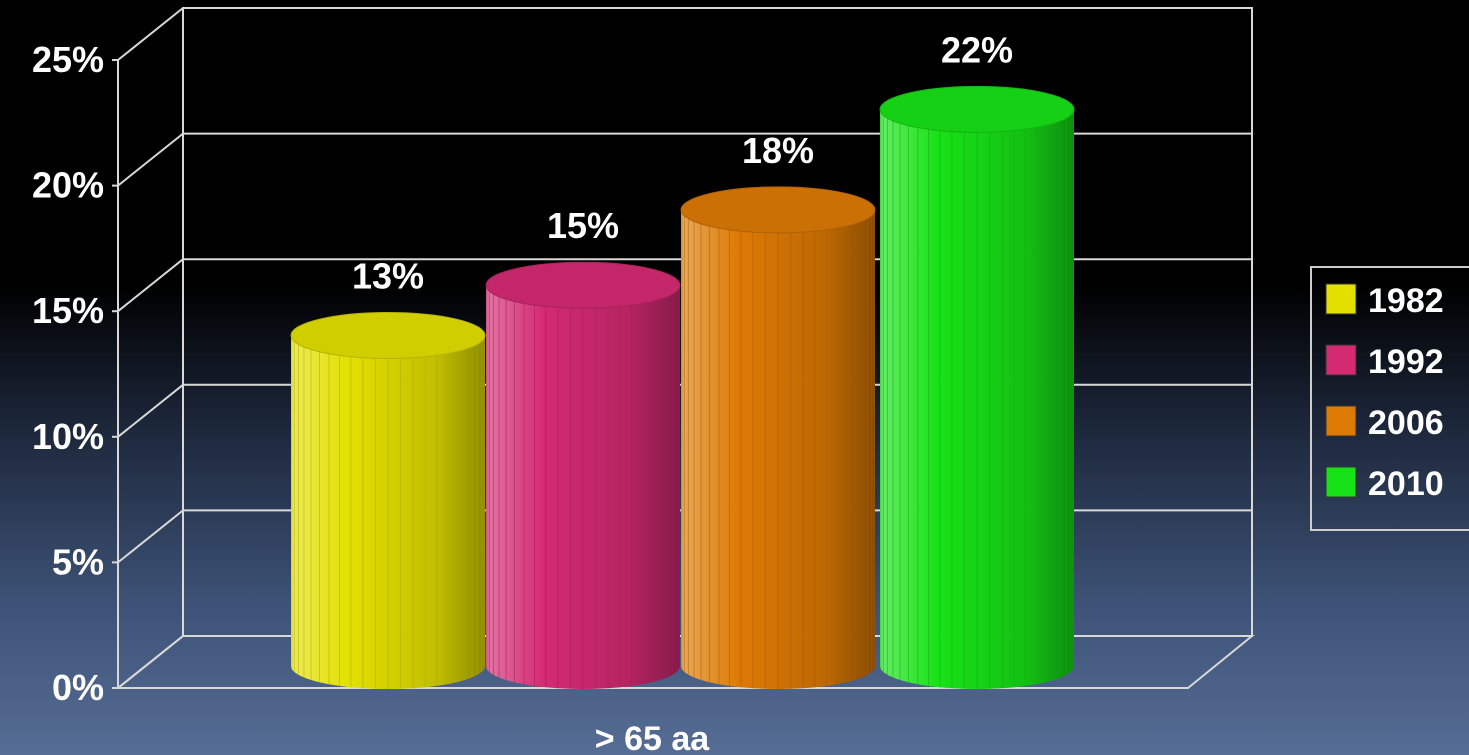 The width and height of the screenshot is (1469, 755). I want to click on bar-2006, so click(778, 437).